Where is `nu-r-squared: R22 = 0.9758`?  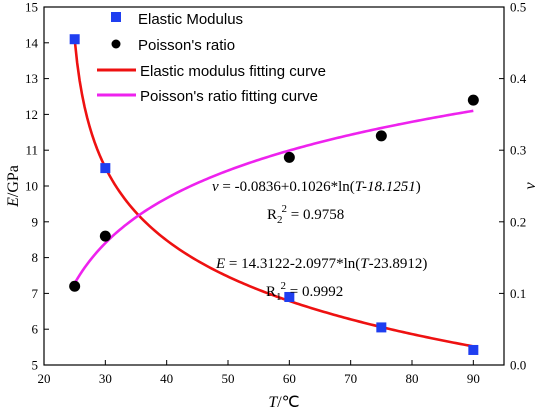 nu-r-squared: R22 = 0.9758 is located at coordinates (305, 214).